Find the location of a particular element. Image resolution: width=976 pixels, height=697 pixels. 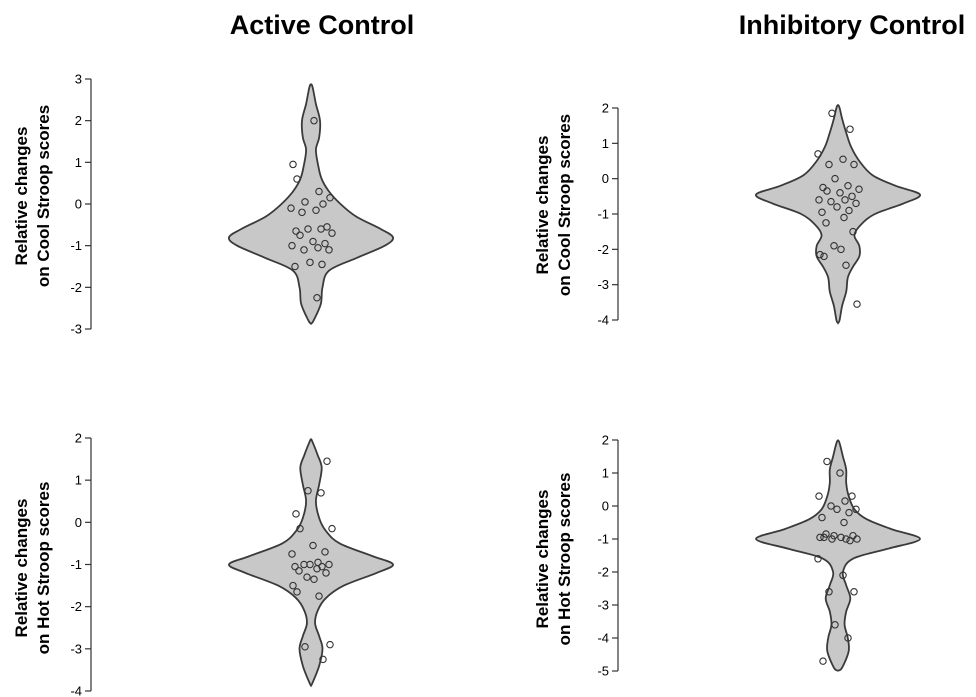

violin-shape is located at coordinates (311, 563).